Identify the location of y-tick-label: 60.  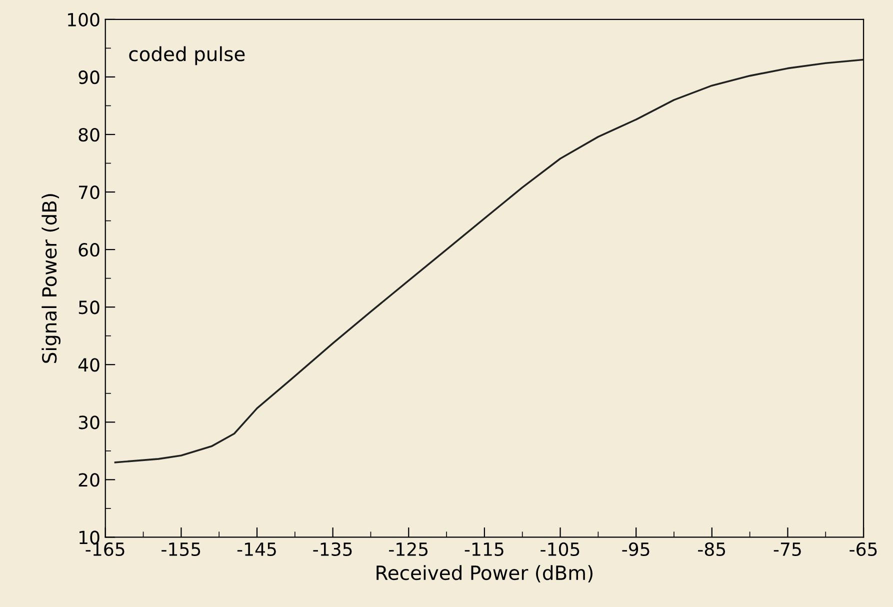
(89, 250).